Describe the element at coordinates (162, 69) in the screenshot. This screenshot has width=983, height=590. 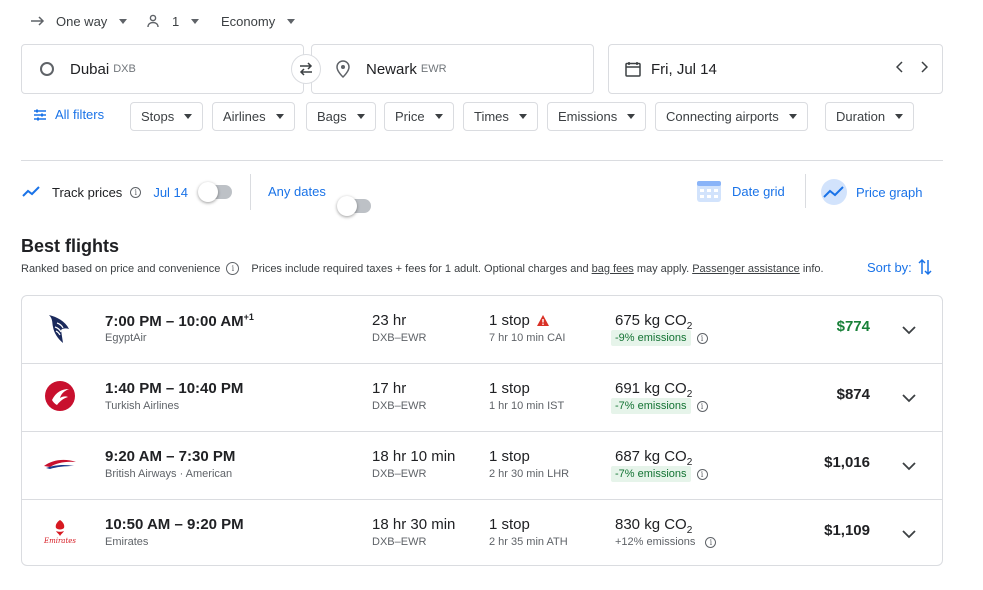
I see `origin-field: Dubai DXB` at that location.